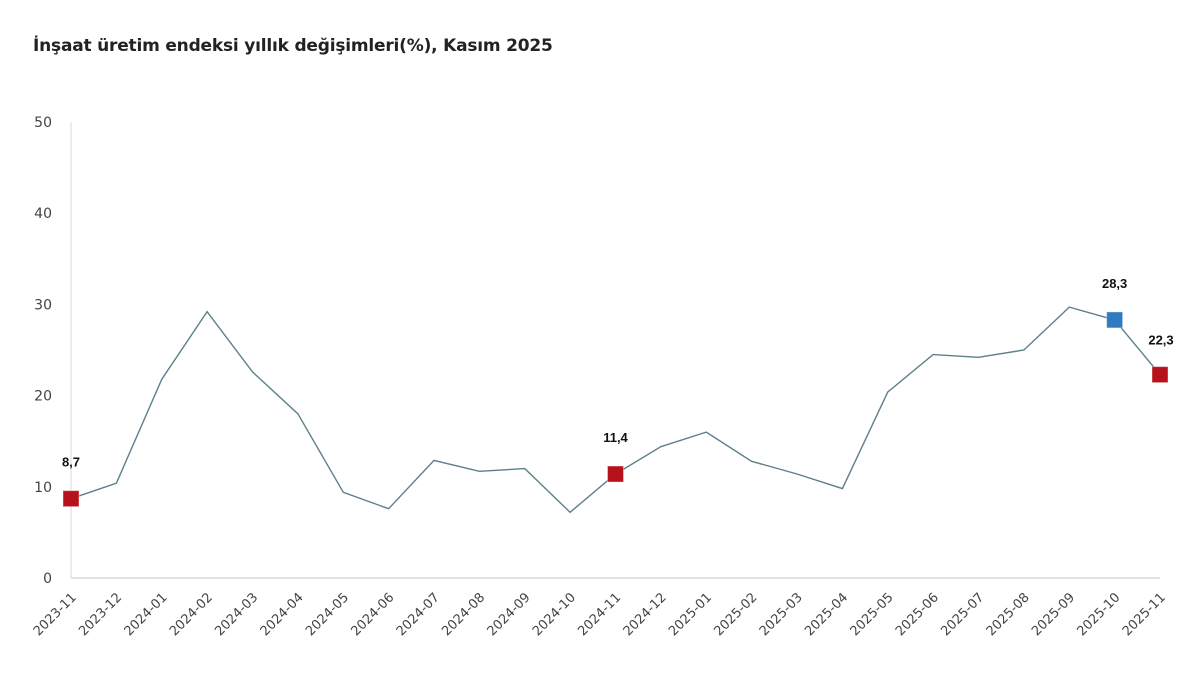 The width and height of the screenshot is (1200, 682). I want to click on x-tick-label: 2025-06, so click(917, 614).